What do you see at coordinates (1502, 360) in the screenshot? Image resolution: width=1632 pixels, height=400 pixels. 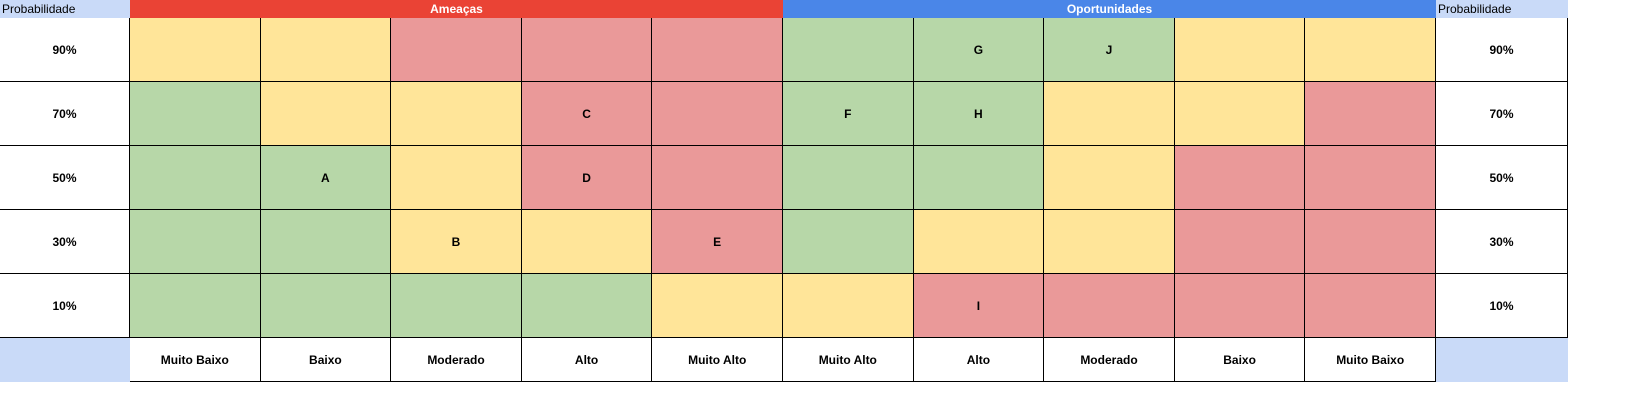 I see `footer-corner-right` at bounding box center [1502, 360].